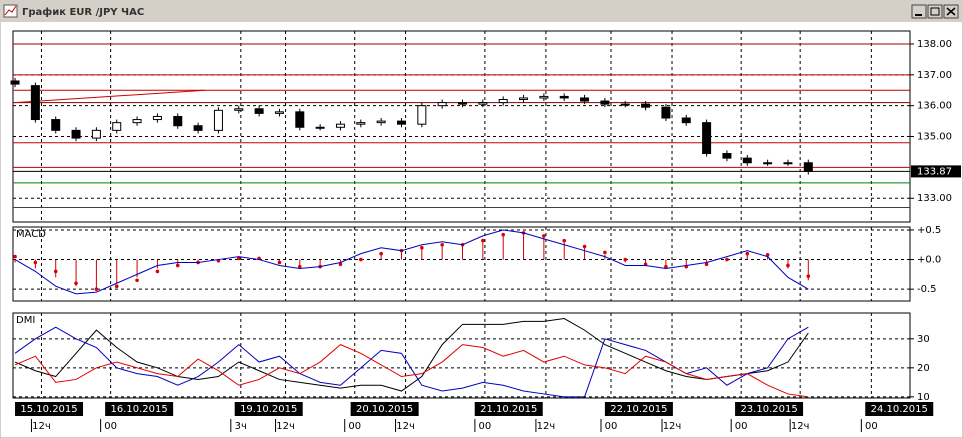 The height and width of the screenshot is (438, 963). Describe the element at coordinates (923, 368) in the screenshot. I see `y-tick-label: 20` at that location.